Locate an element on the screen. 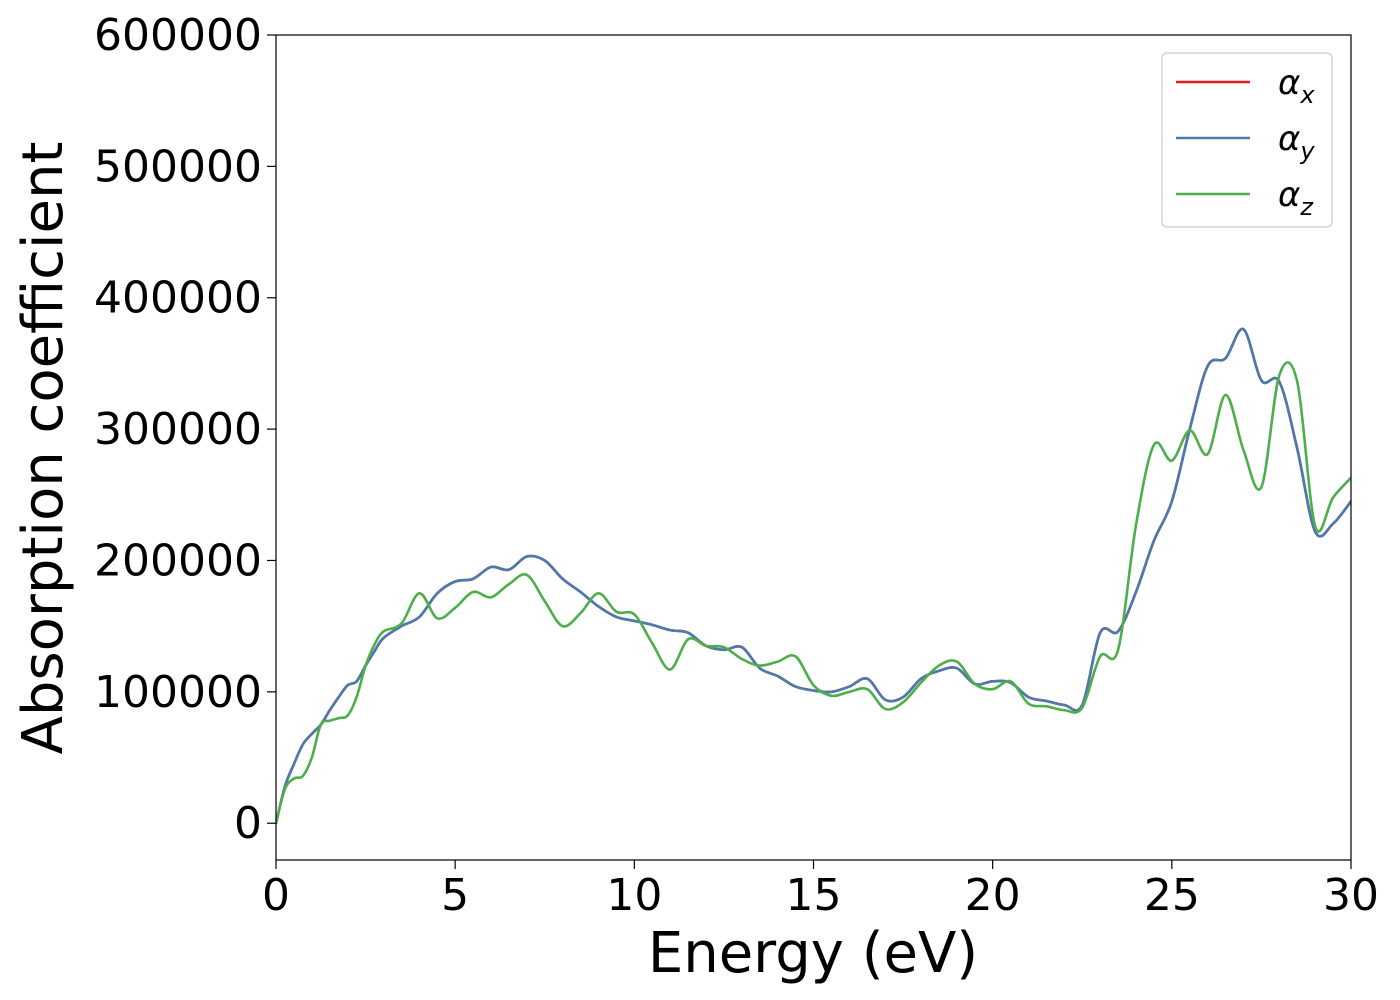 Image resolution: width=1400 pixels, height=1000 pixels. y-tick-label: 0 is located at coordinates (248, 823).